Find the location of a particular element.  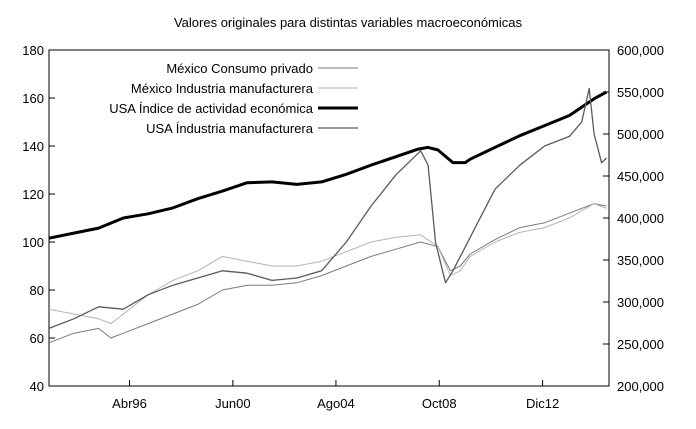

y-left-tick-label: 40 is located at coordinates (37, 386).